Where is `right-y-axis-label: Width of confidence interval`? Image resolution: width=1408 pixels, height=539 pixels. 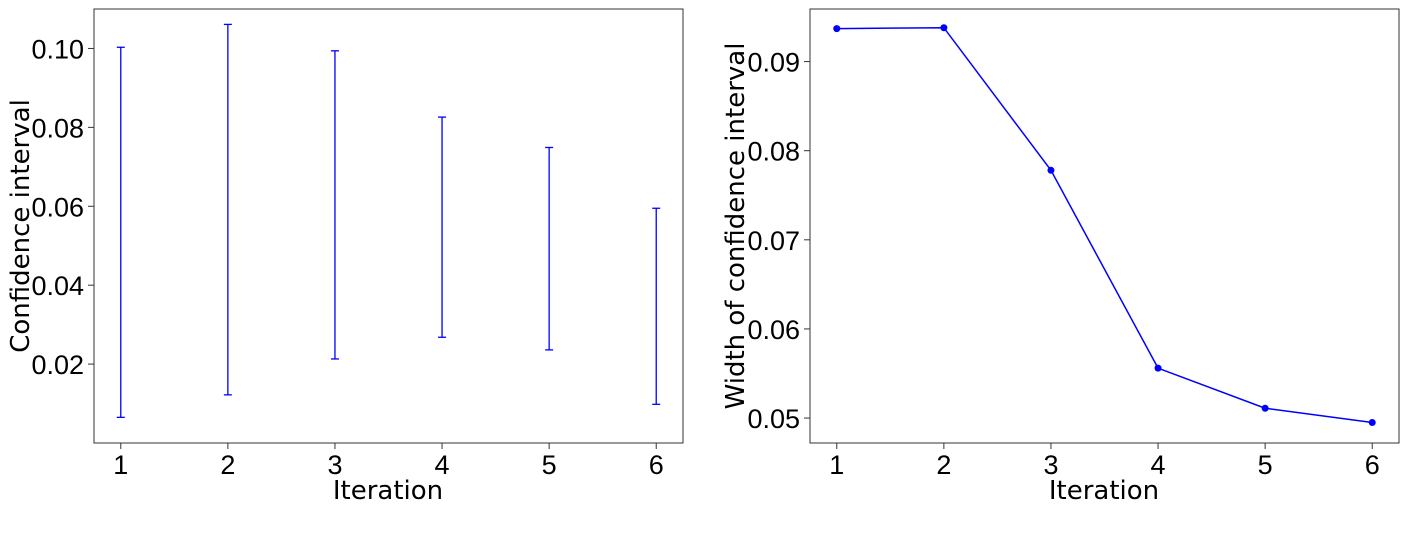
right-y-axis-label: Width of confidence interval is located at coordinates (736, 226).